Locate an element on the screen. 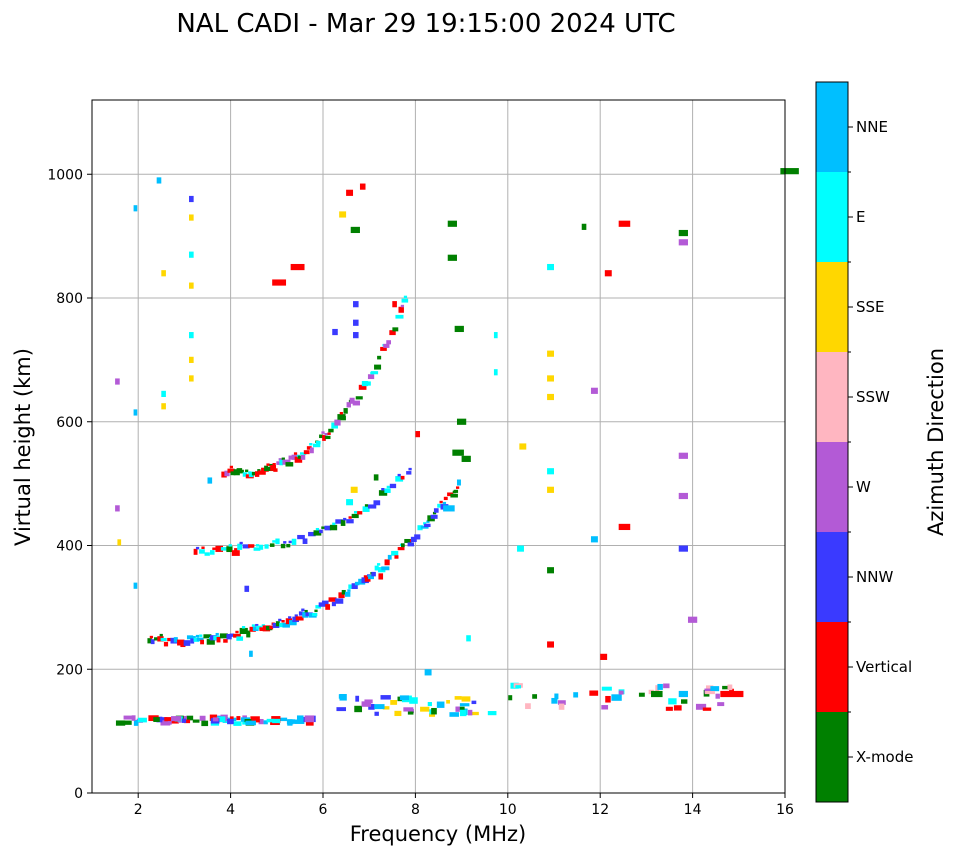 Image resolution: width=958 pixels, height=857 pixels. colorbar: X-mode Vertical NNW W SSW SSE E NNE is located at coordinates (864, 442).